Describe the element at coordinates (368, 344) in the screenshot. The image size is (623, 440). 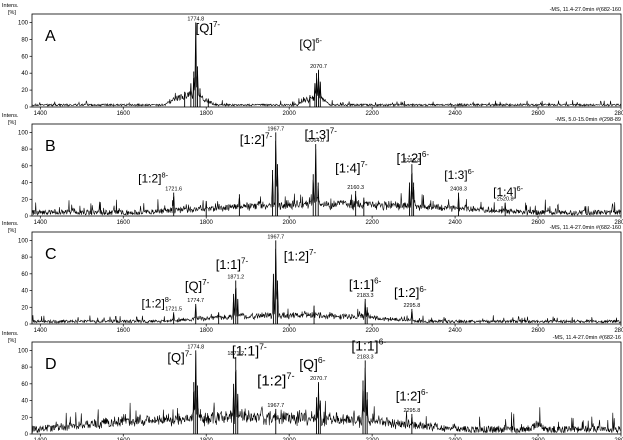
I see `ion-label: [1:1]6-` at that location.